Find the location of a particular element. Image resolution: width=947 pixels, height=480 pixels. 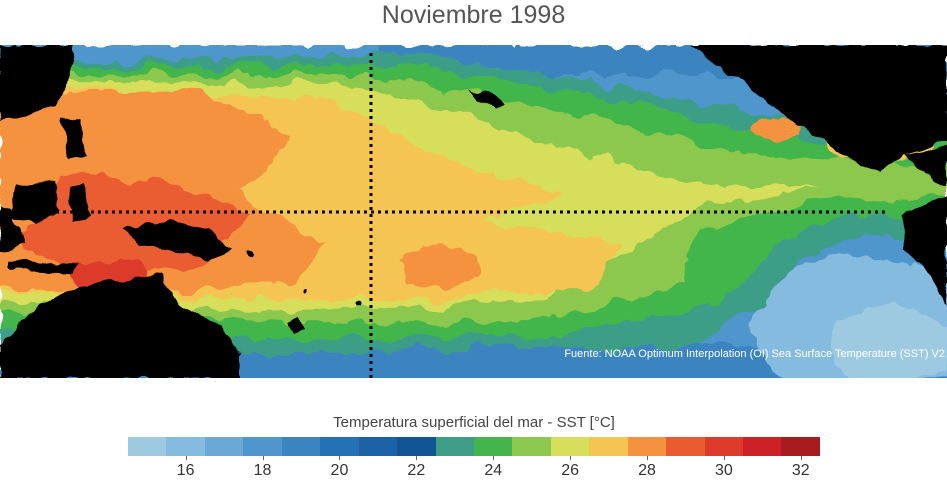

land-philippines is located at coordinates (72, 137).